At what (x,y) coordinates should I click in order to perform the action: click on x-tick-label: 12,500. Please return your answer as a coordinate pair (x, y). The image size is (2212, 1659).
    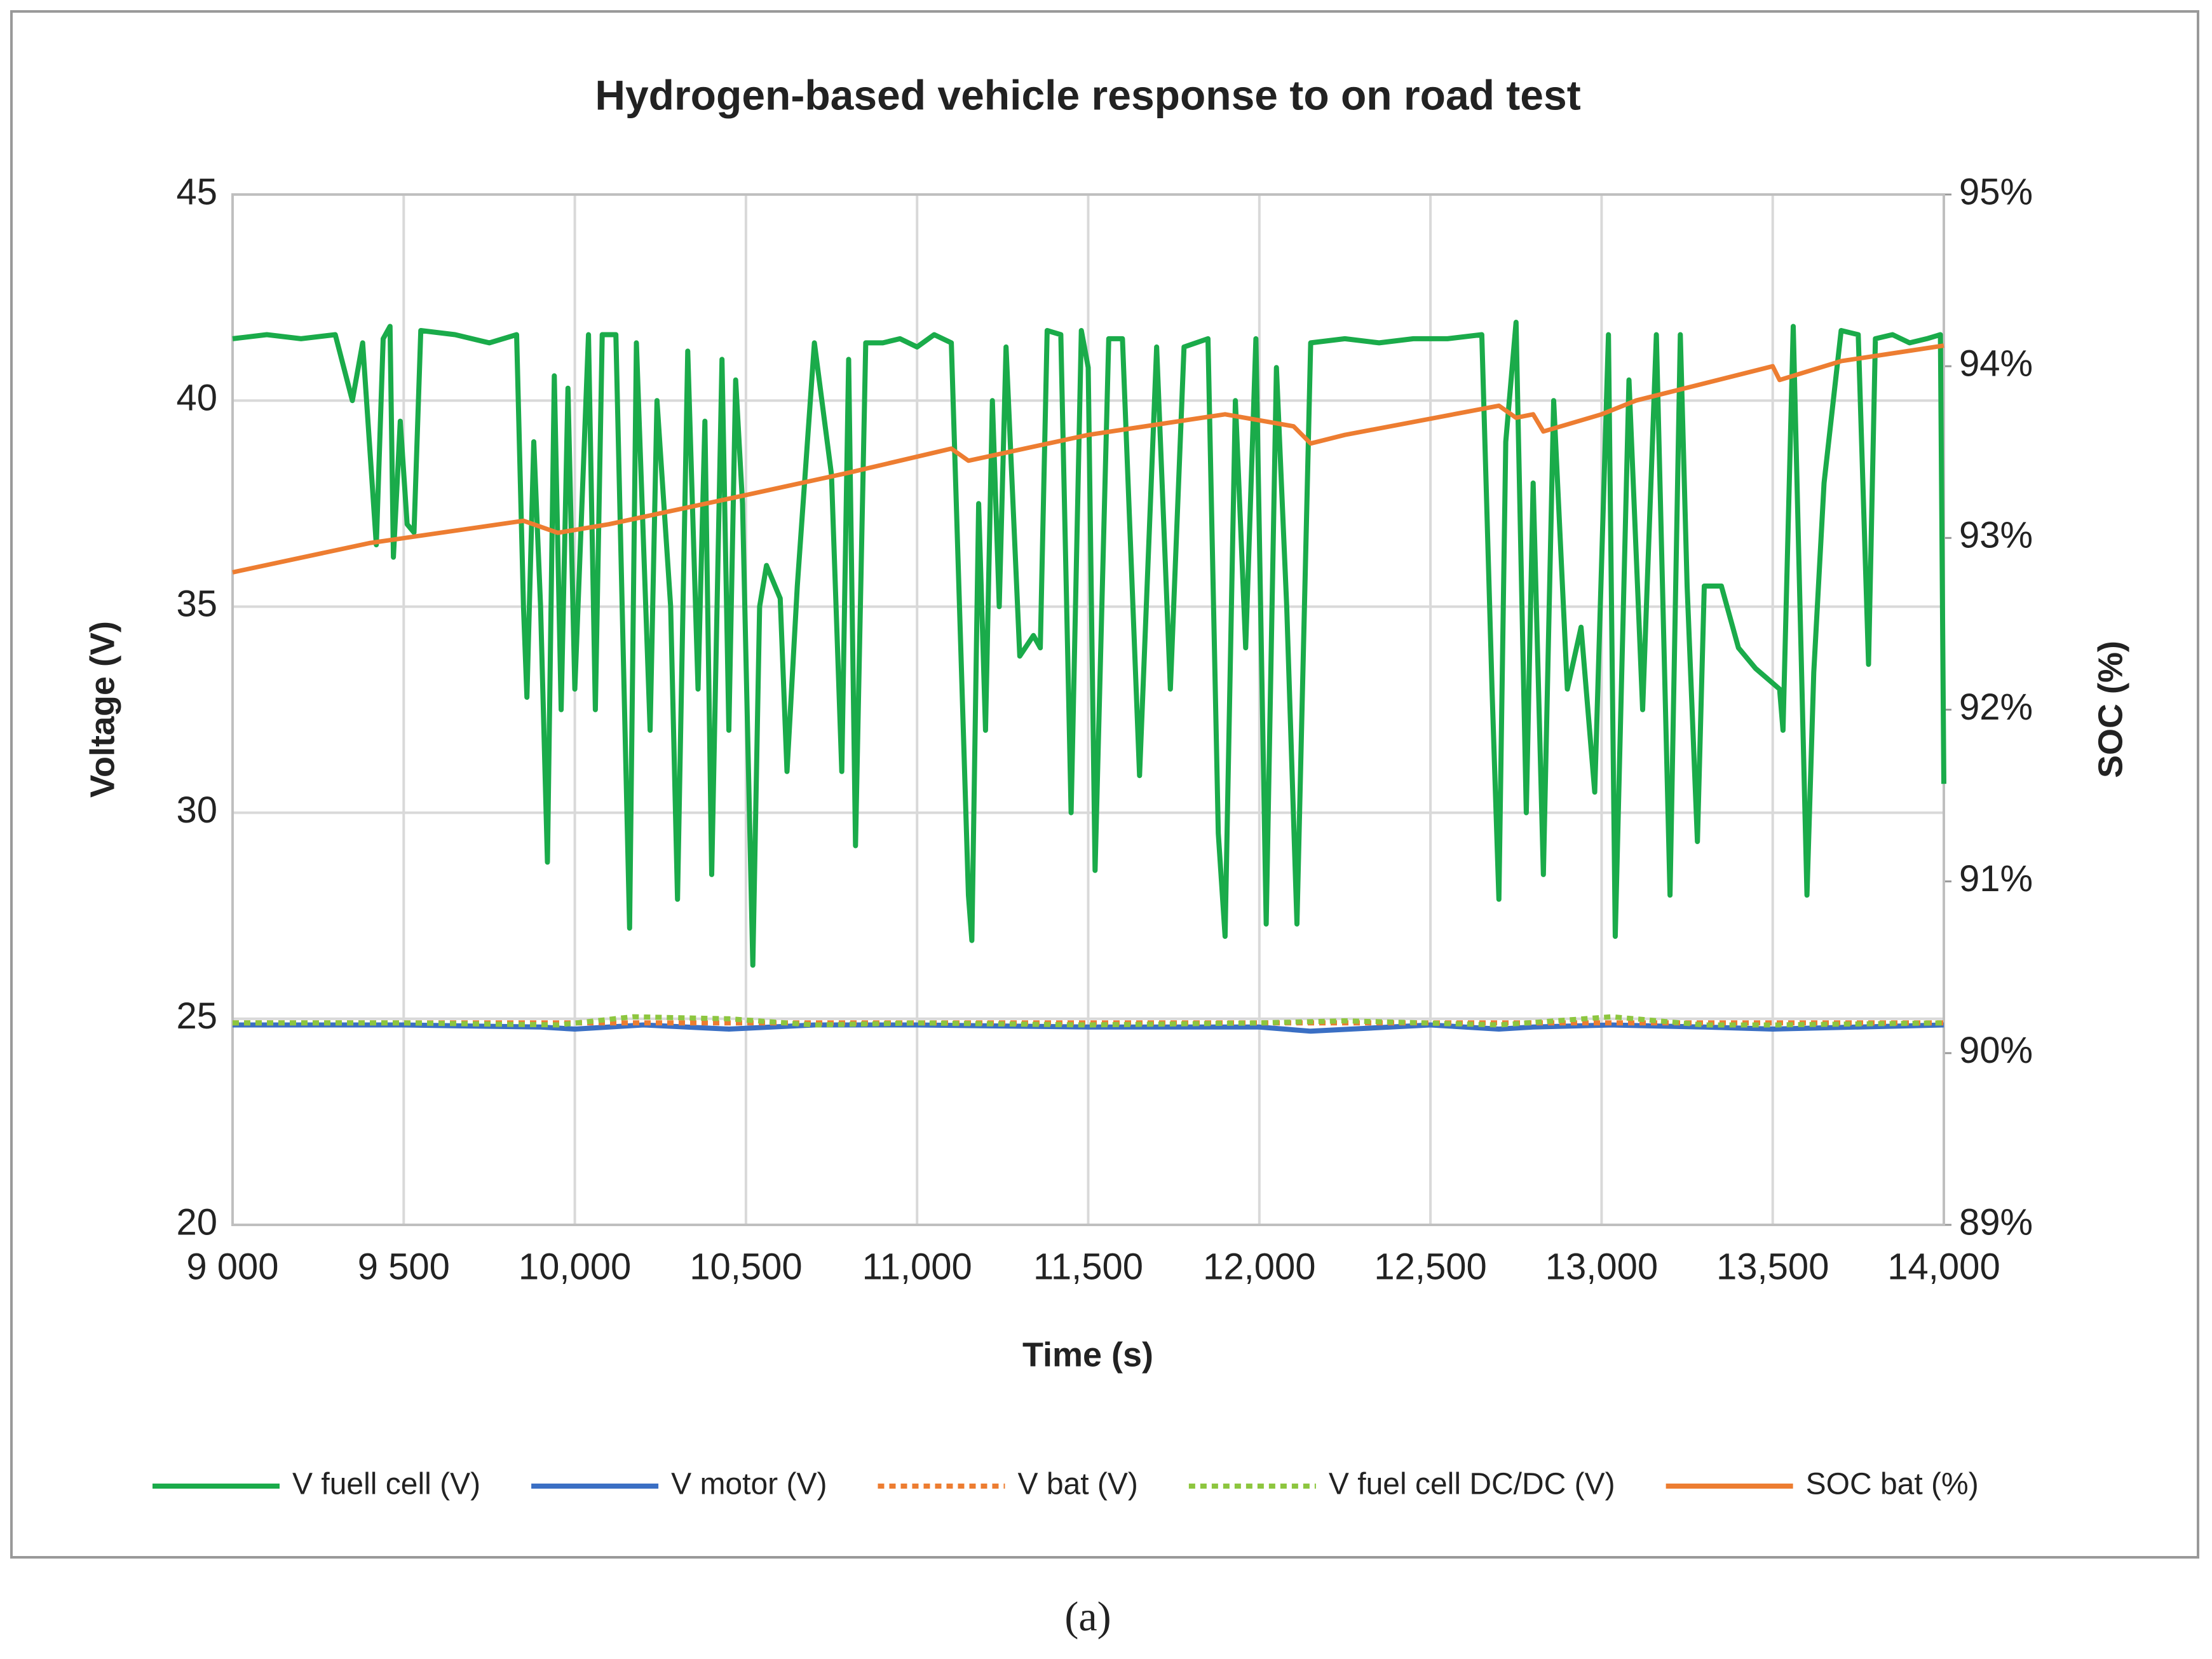
    Looking at the image, I should click on (1430, 1266).